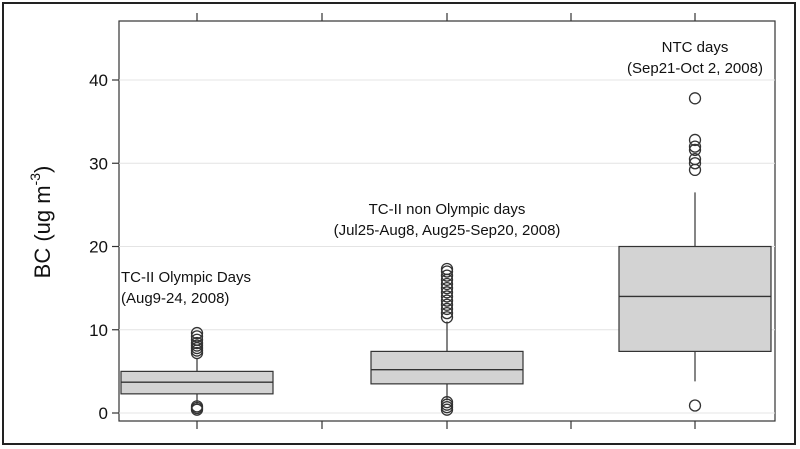 This screenshot has width=800, height=449. Describe the element at coordinates (695, 68) in the screenshot. I see `box-3-label-line-2: (Sep21-Oct 2, 2008)` at that location.